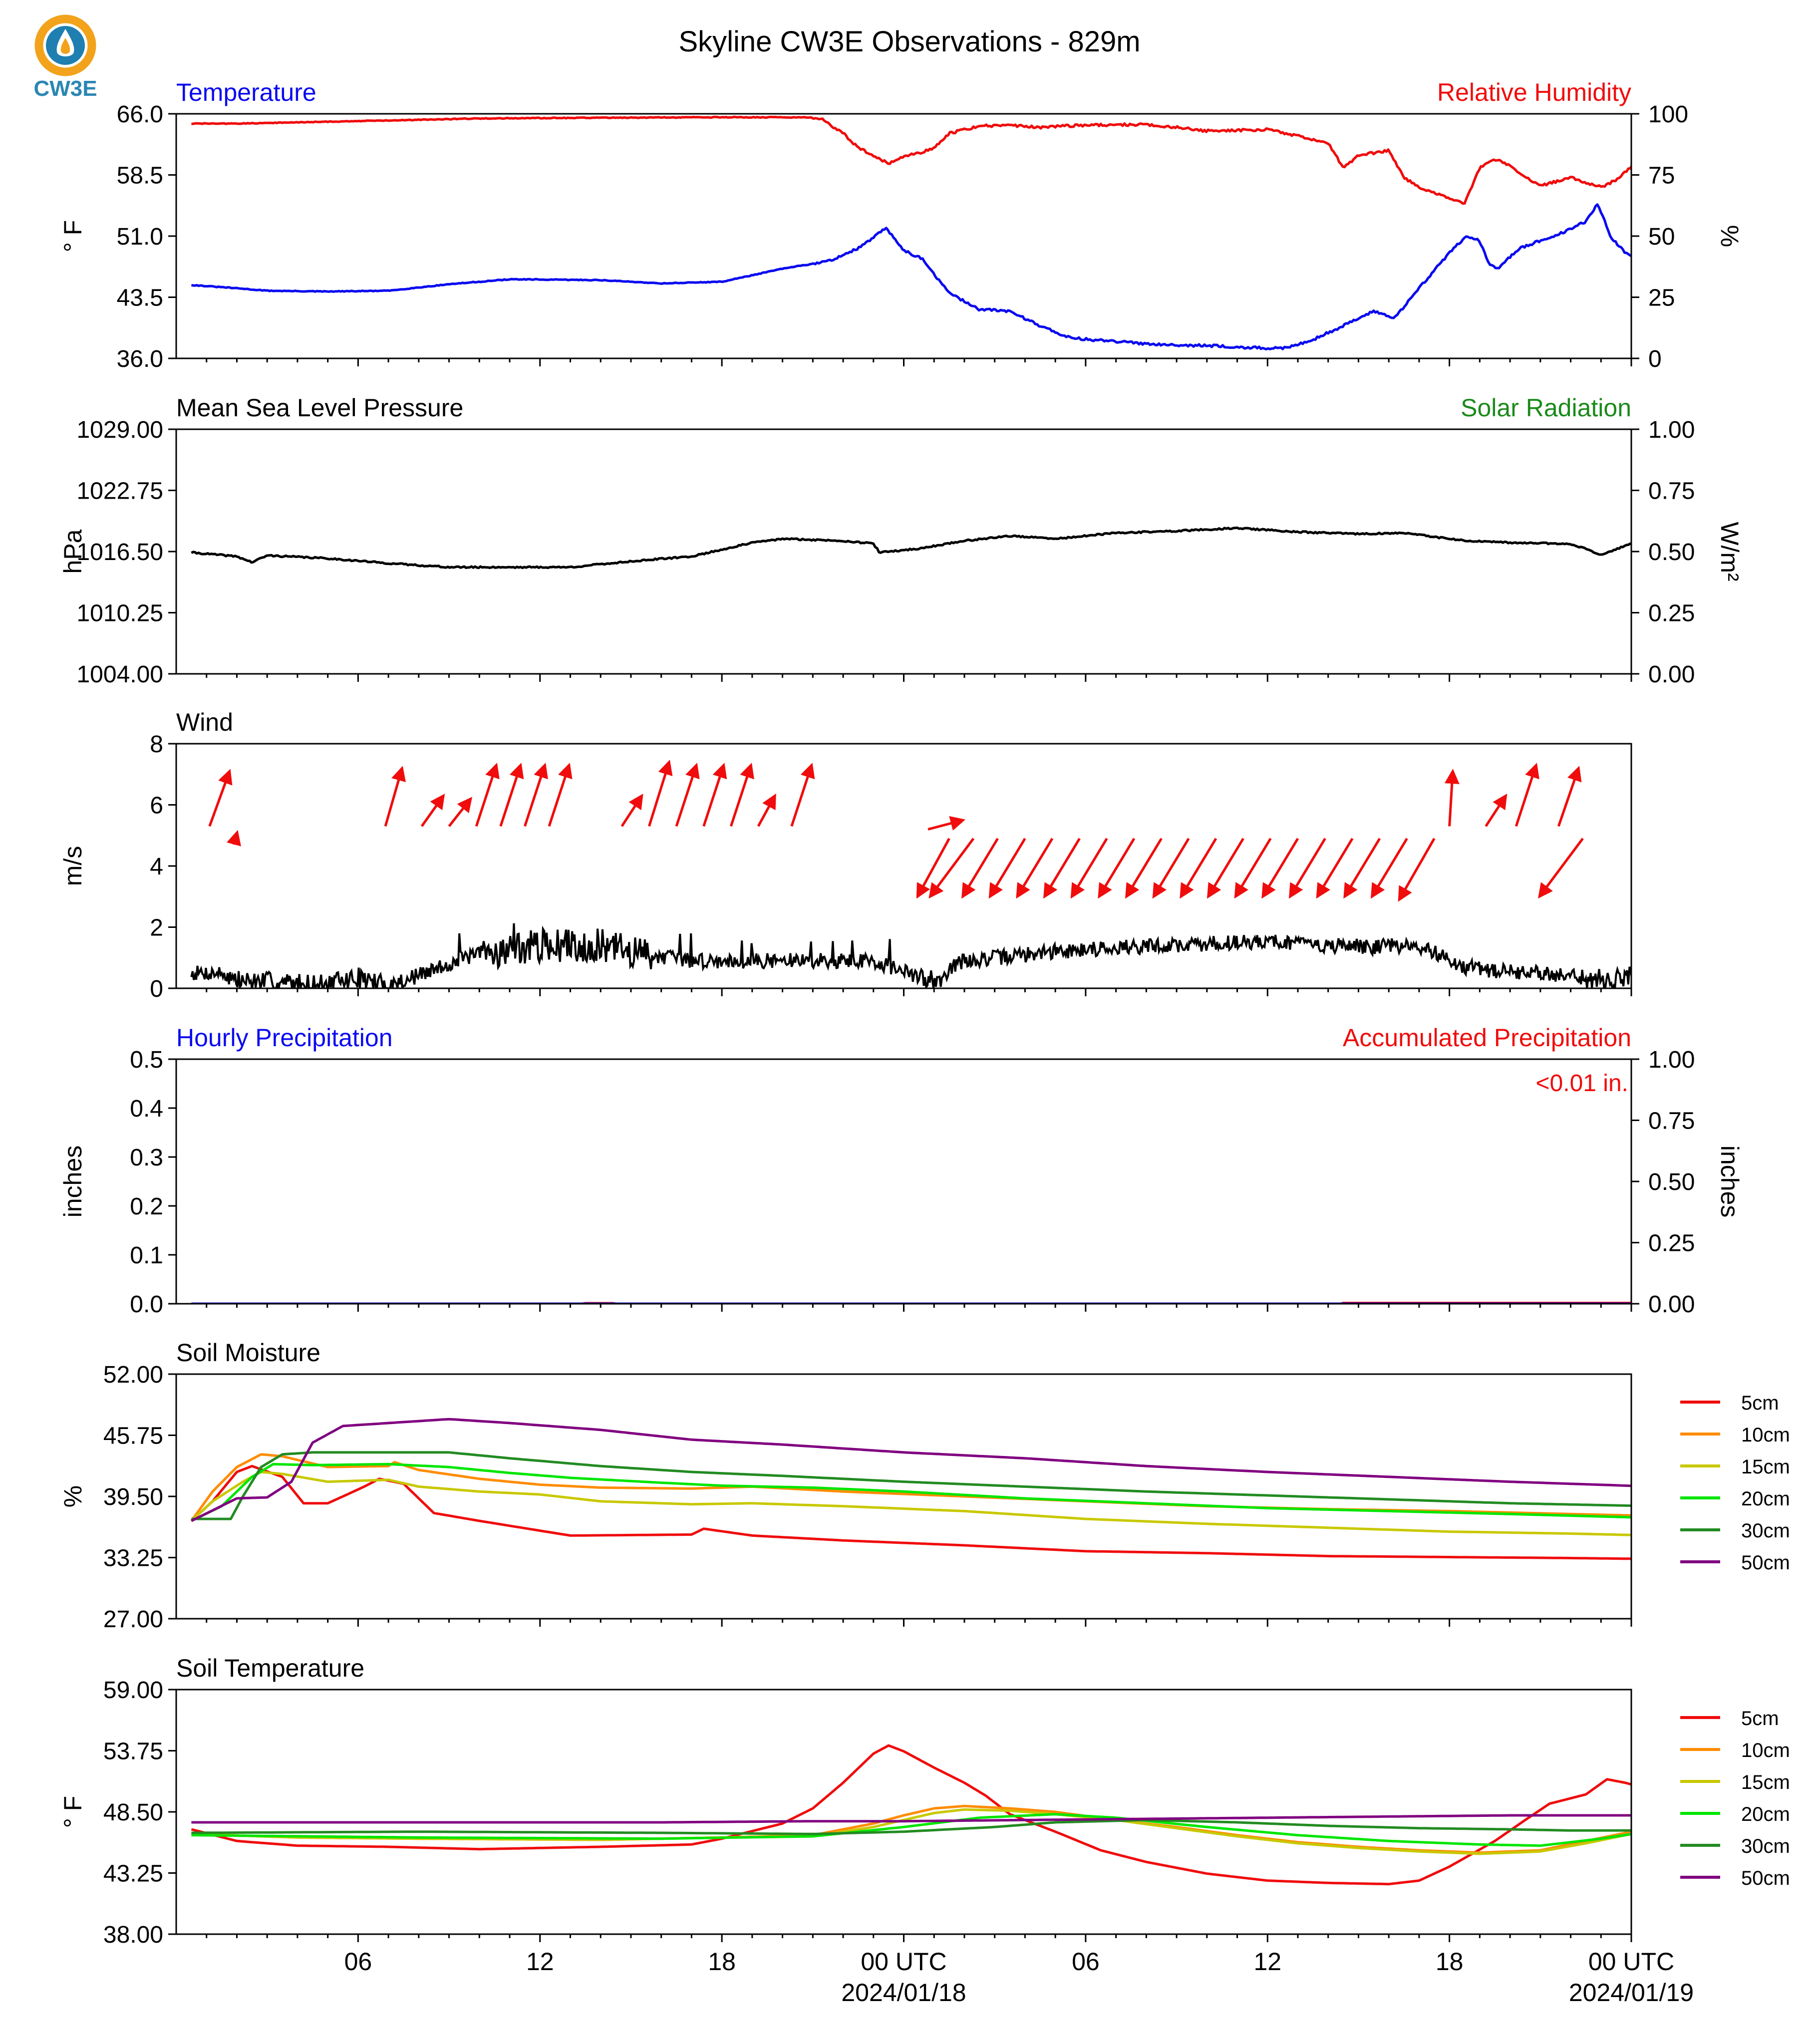  I want to click on y-tick-label: 39.50, so click(133, 1497).